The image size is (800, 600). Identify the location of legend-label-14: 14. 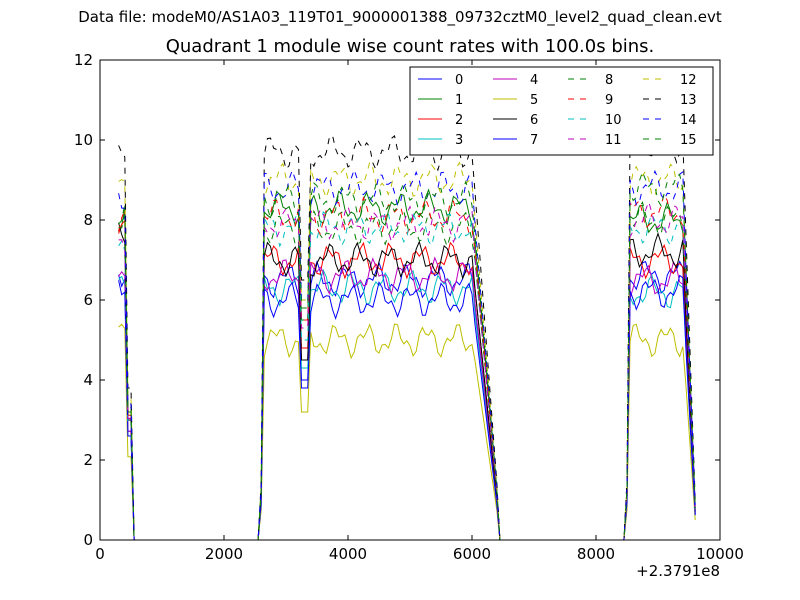
(688, 120).